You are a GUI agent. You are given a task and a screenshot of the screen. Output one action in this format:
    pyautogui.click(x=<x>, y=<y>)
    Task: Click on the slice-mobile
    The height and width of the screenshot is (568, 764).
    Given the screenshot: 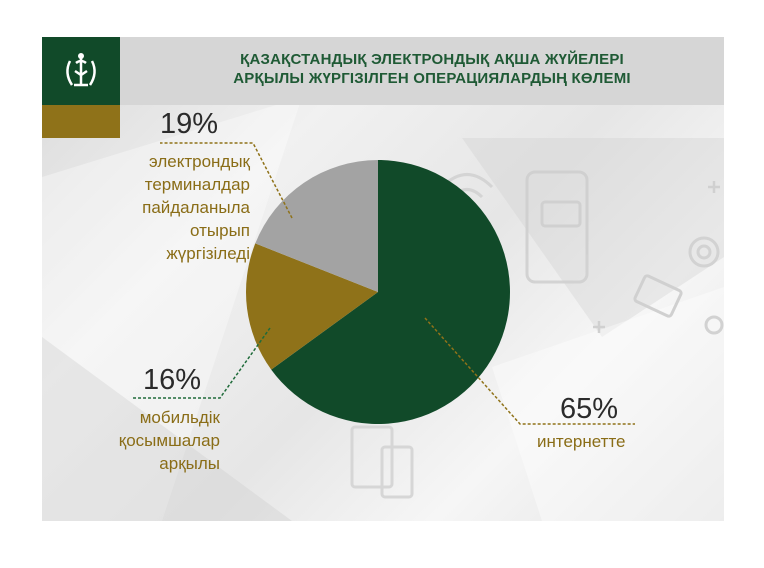 What is the action you would take?
    pyautogui.click(x=311, y=306)
    